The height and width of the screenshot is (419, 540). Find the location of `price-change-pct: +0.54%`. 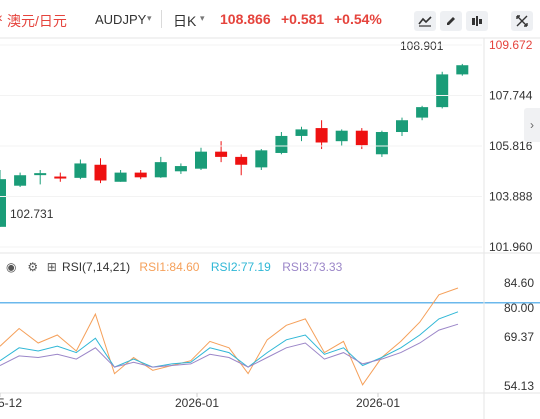

price-change-pct: +0.54% is located at coordinates (358, 19).